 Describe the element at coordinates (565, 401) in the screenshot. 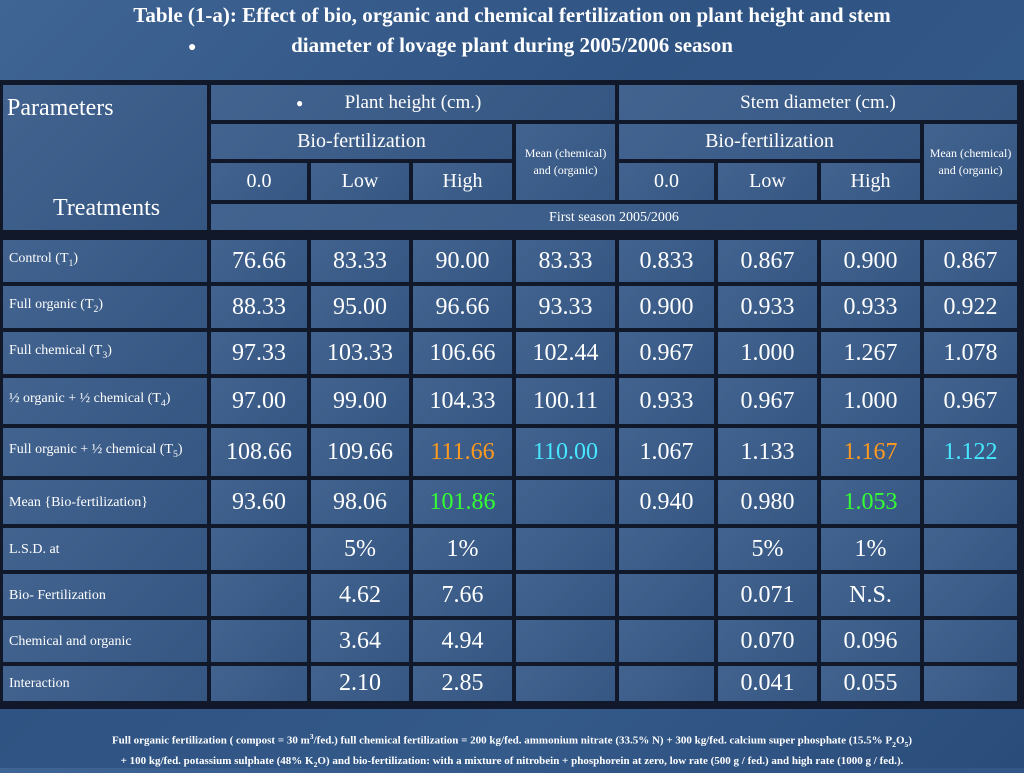

I see `data-cell: 100.11` at that location.